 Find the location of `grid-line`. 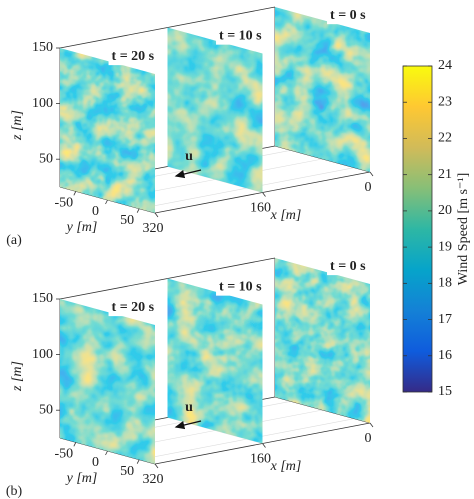

grid-line is located at coordinates (247, 188).